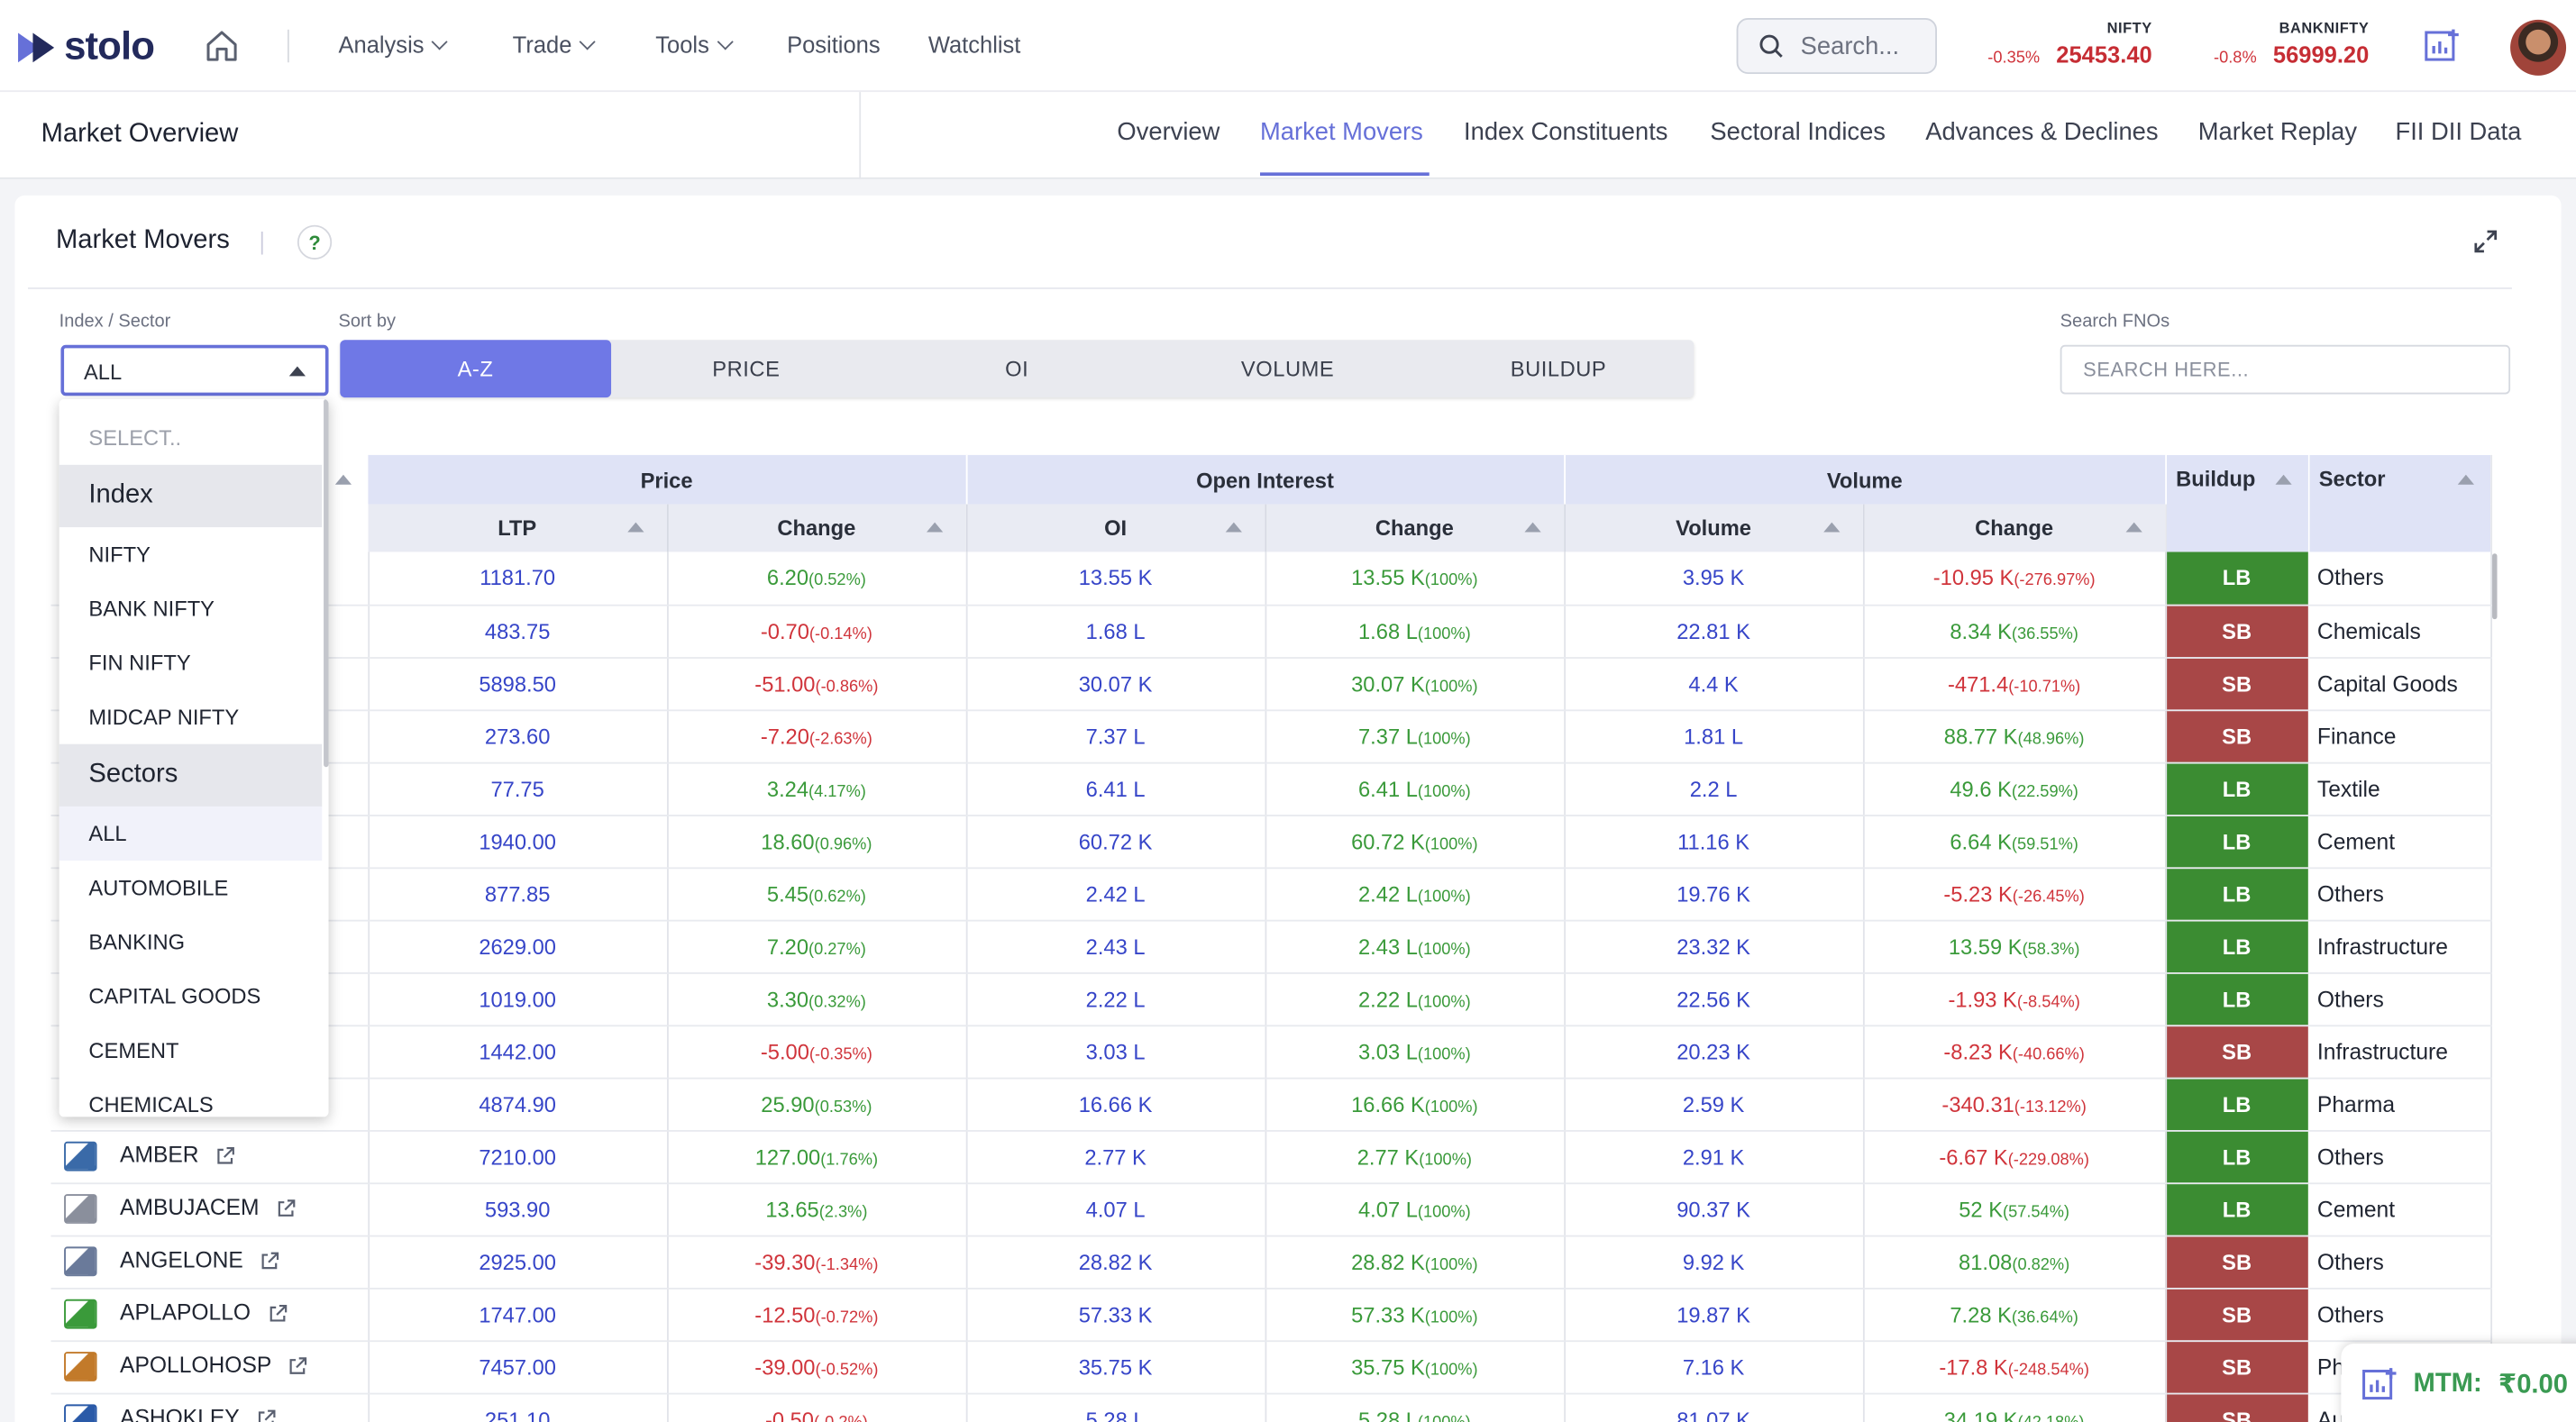 Image resolution: width=2576 pixels, height=1422 pixels. What do you see at coordinates (210, 1367) in the screenshot?
I see `symbol-cell: APOLLOHOSP` at bounding box center [210, 1367].